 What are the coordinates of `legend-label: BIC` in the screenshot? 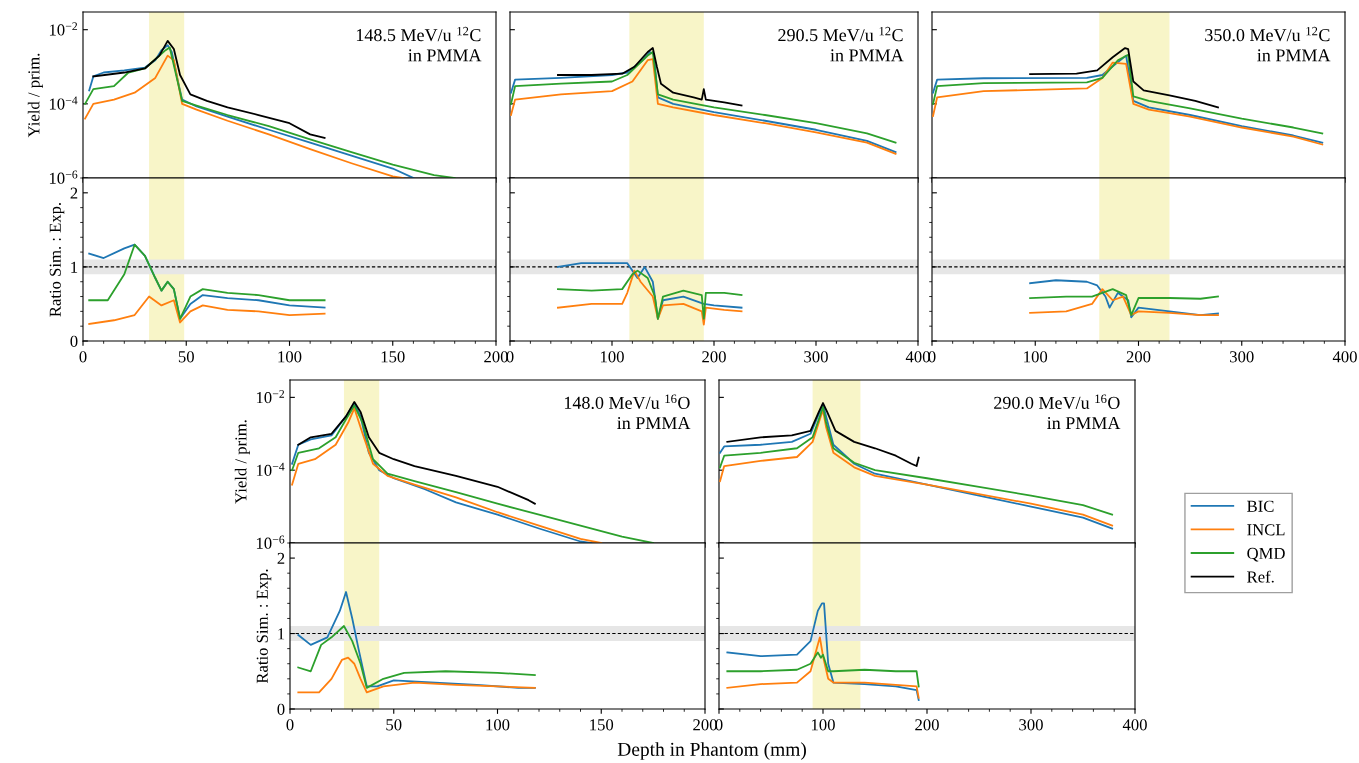 It's located at (1260, 506).